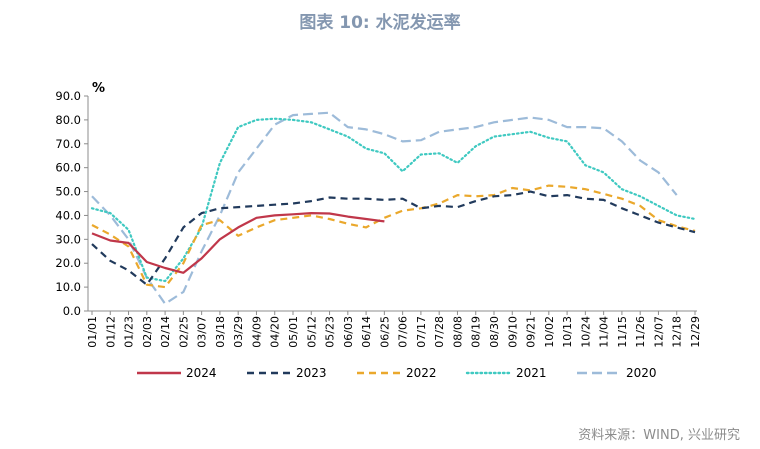 This screenshot has height=449, width=760. I want to click on legend: 2024 2023 2022 2021 2020, so click(397, 373).